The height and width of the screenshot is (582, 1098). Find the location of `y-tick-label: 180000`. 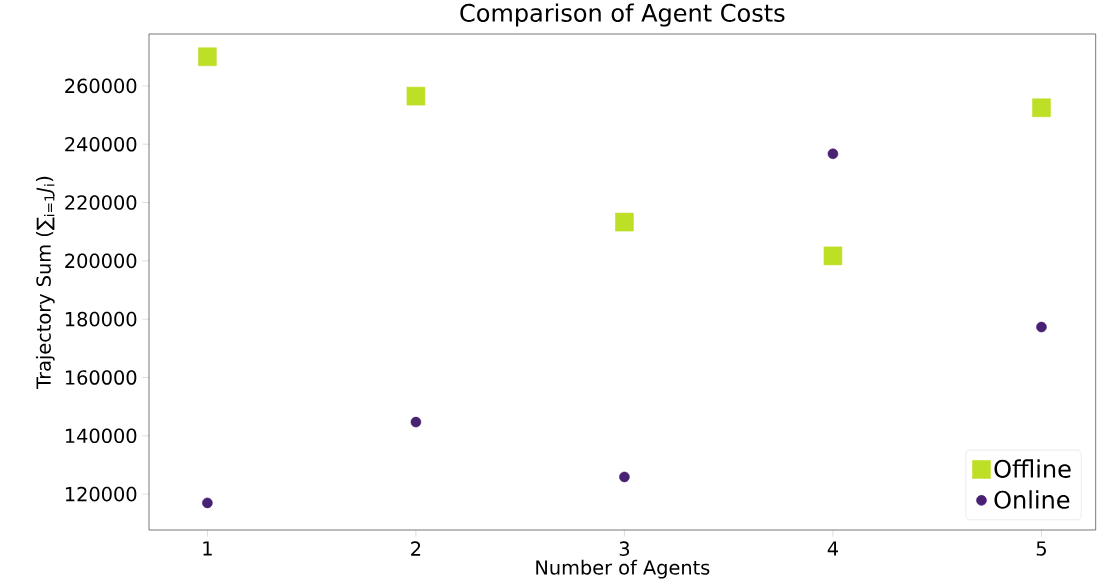

y-tick-label: 180000 is located at coordinates (101, 319).